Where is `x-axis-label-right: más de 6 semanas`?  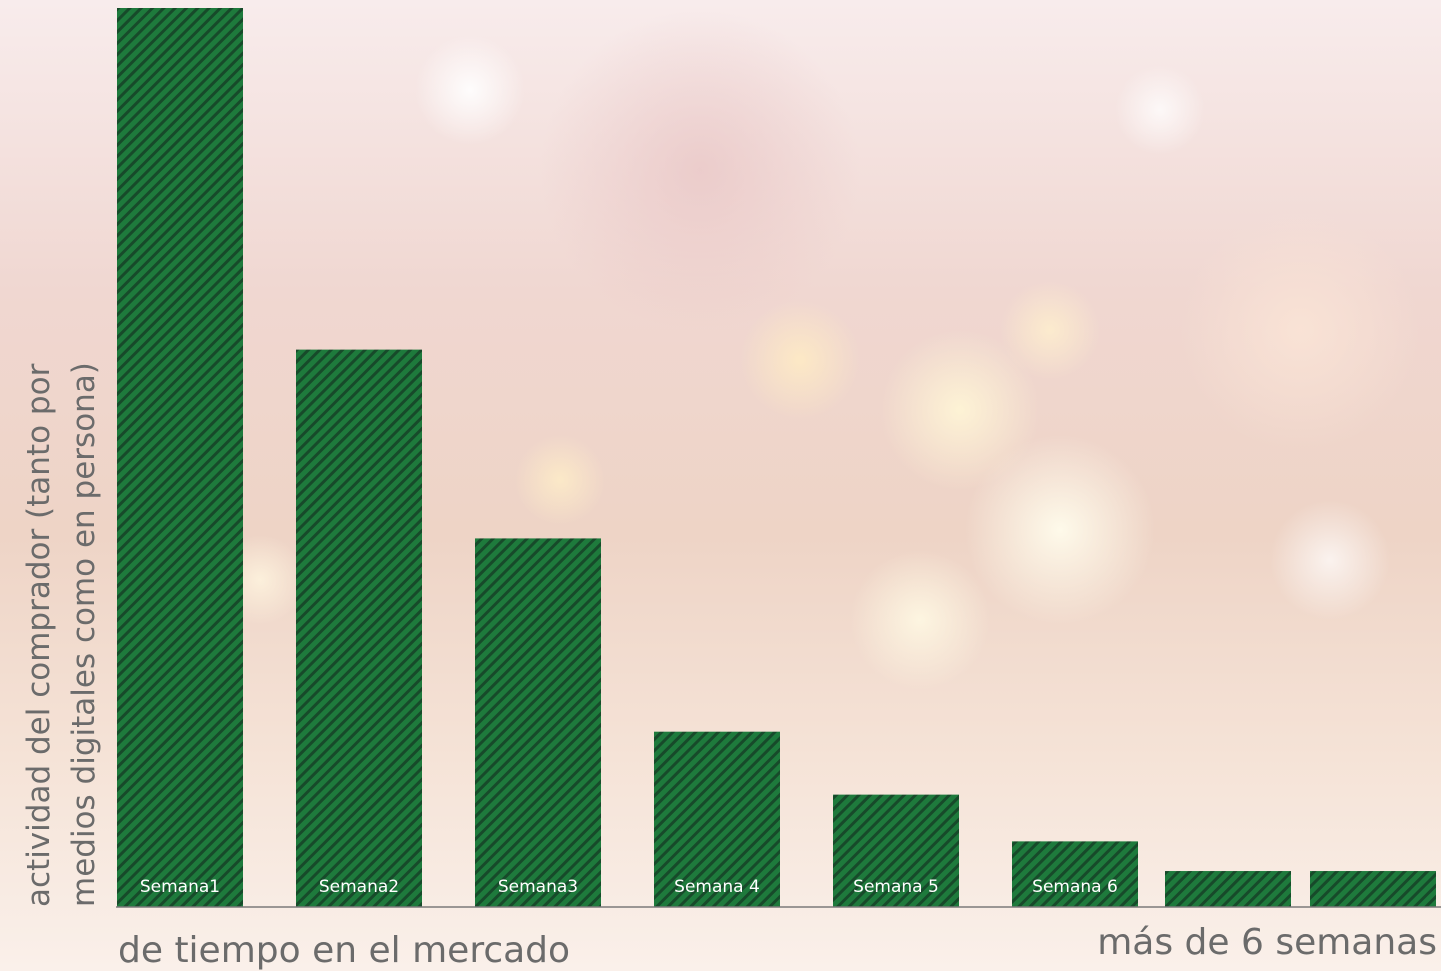
x-axis-label-right: más de 6 semanas is located at coordinates (1267, 942).